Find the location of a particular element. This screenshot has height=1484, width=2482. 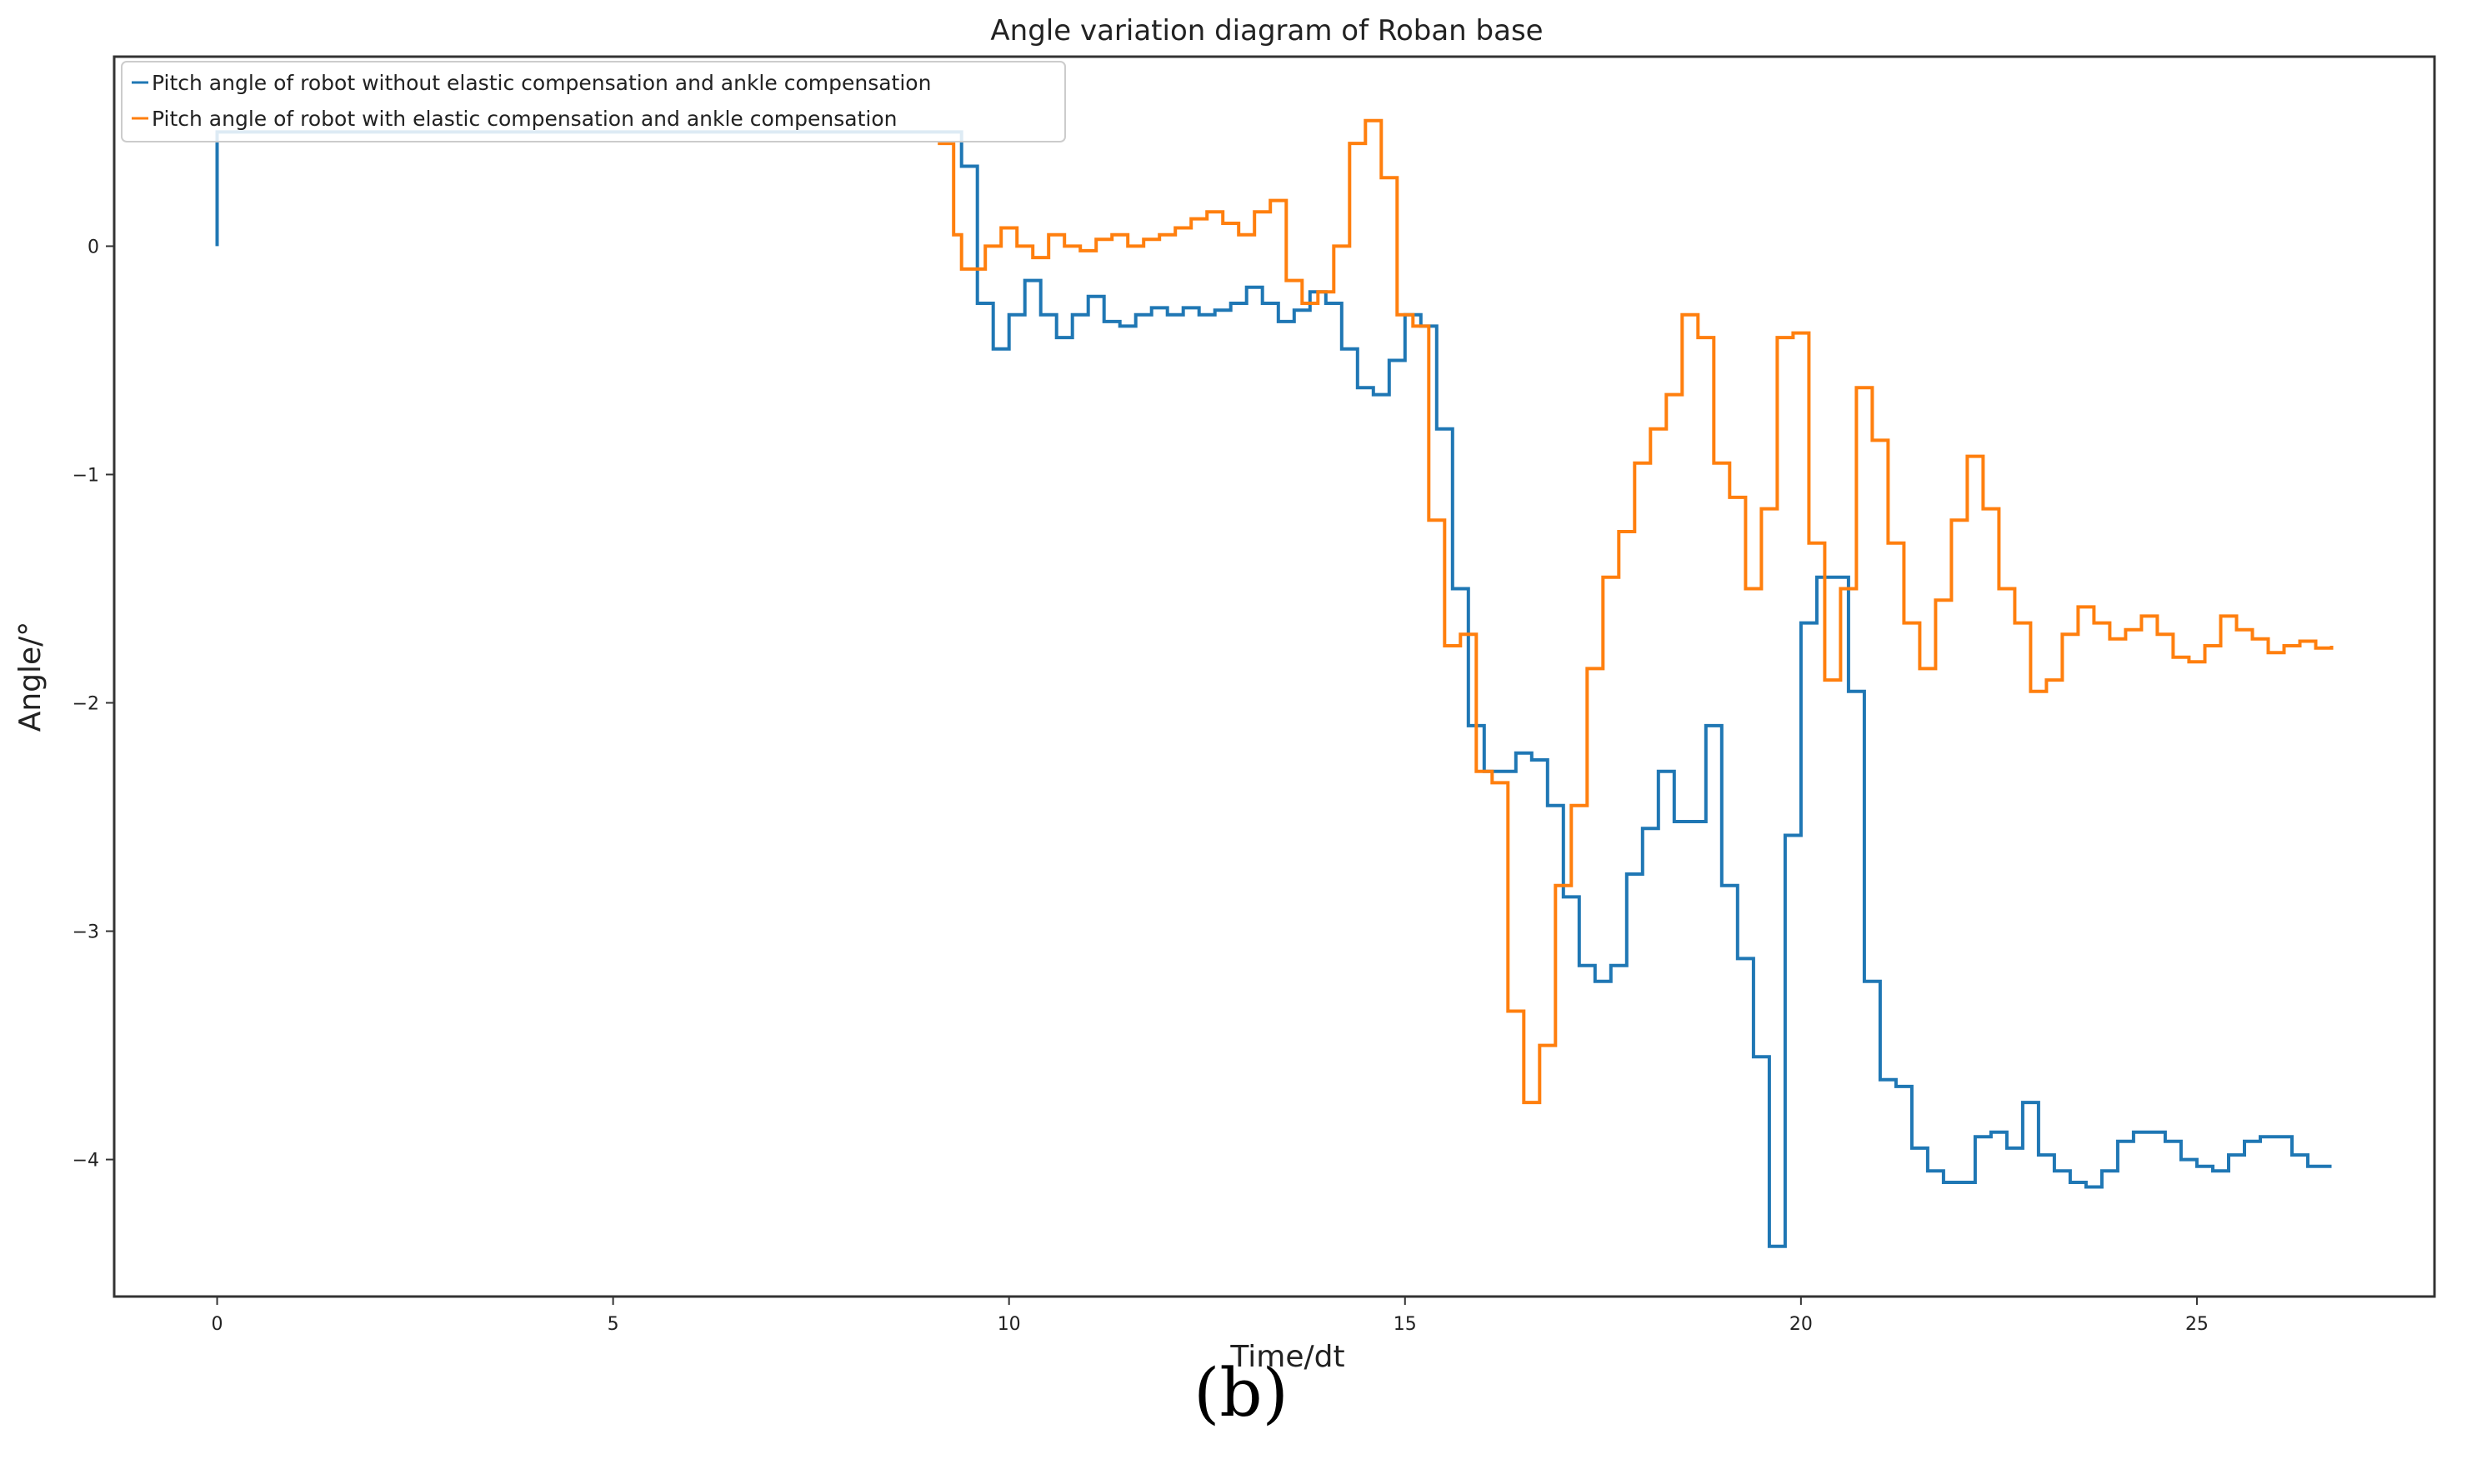

x-tick-label: 15 is located at coordinates (1405, 1324).